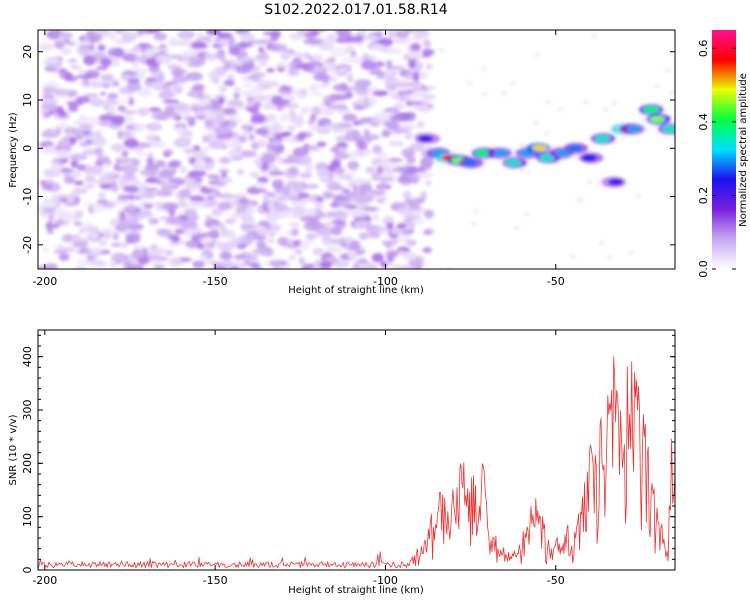  Describe the element at coordinates (27, 516) in the screenshot. I see `y-tick-label: 100` at that location.